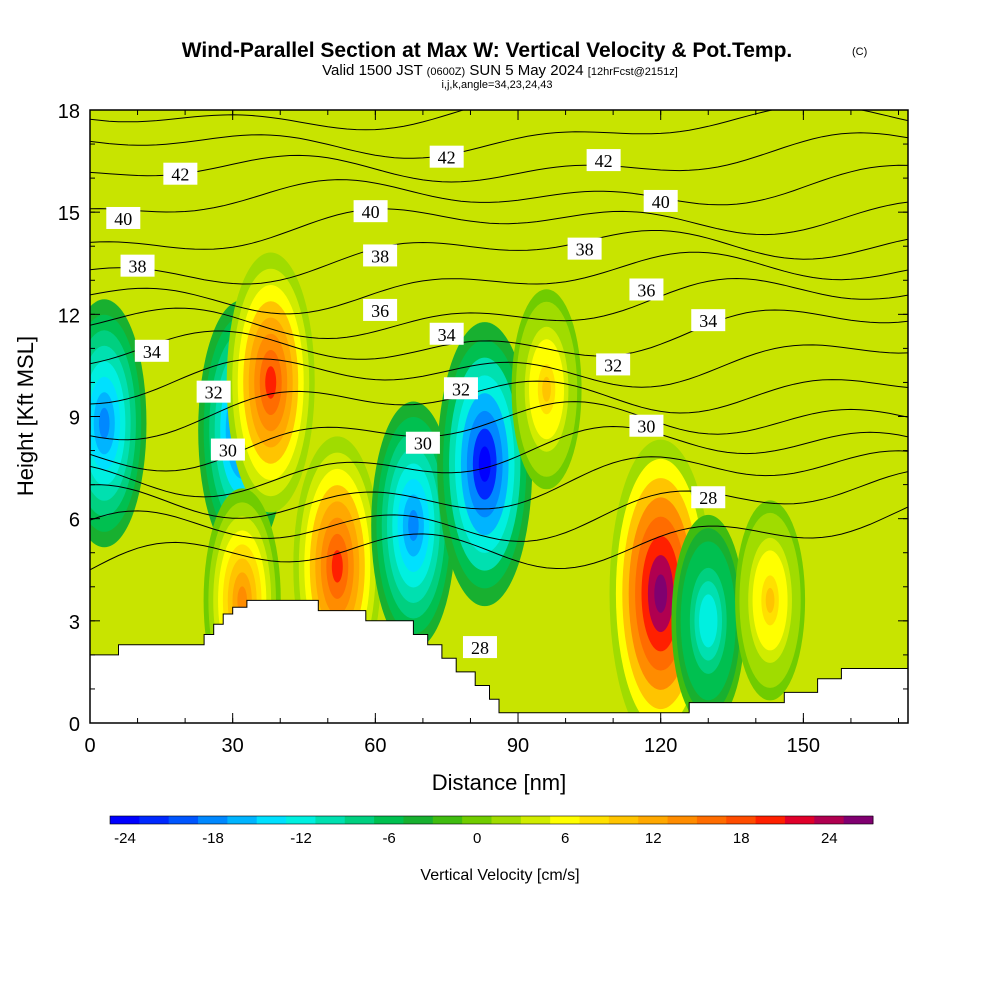 The width and height of the screenshot is (1000, 1000). I want to click on y-tick-label: 6, so click(74, 521).